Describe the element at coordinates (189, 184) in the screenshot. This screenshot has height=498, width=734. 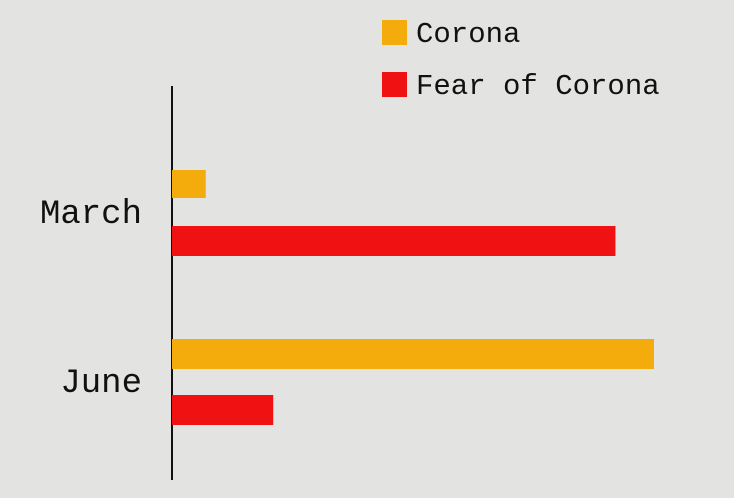
I see `bar-march-corona` at that location.